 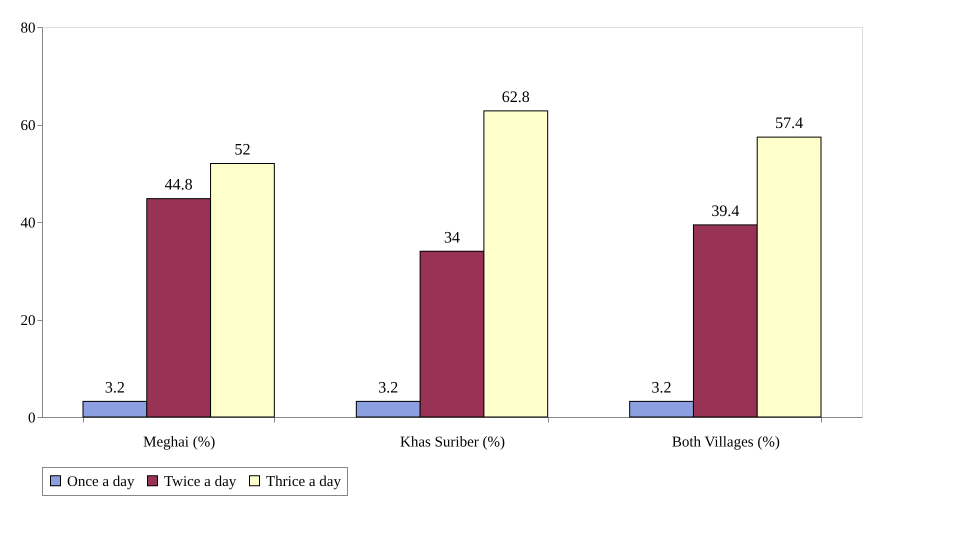 I want to click on data-label: 34, so click(x=452, y=237).